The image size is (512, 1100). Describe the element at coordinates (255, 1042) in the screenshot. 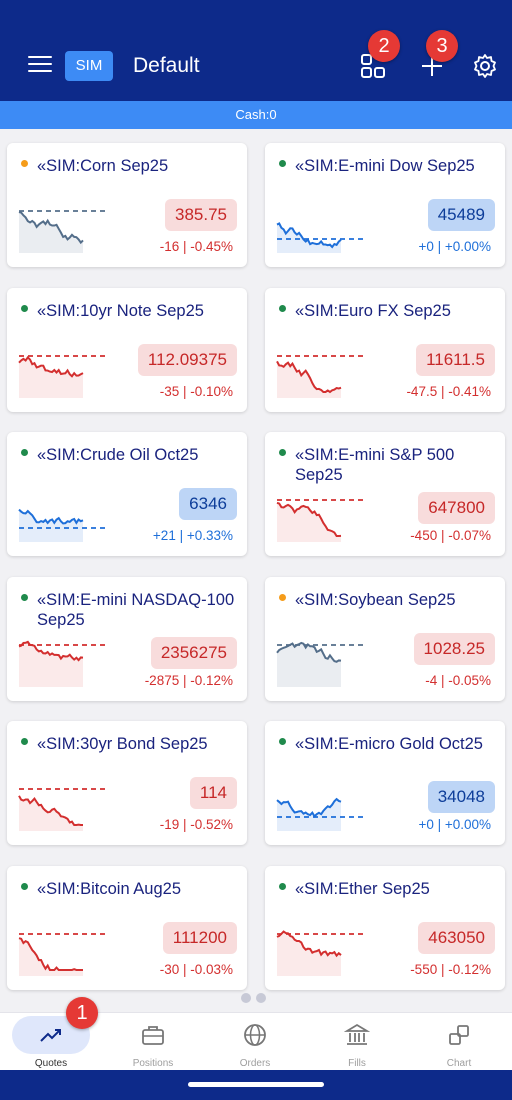

I see `tab-orders: Orders` at that location.